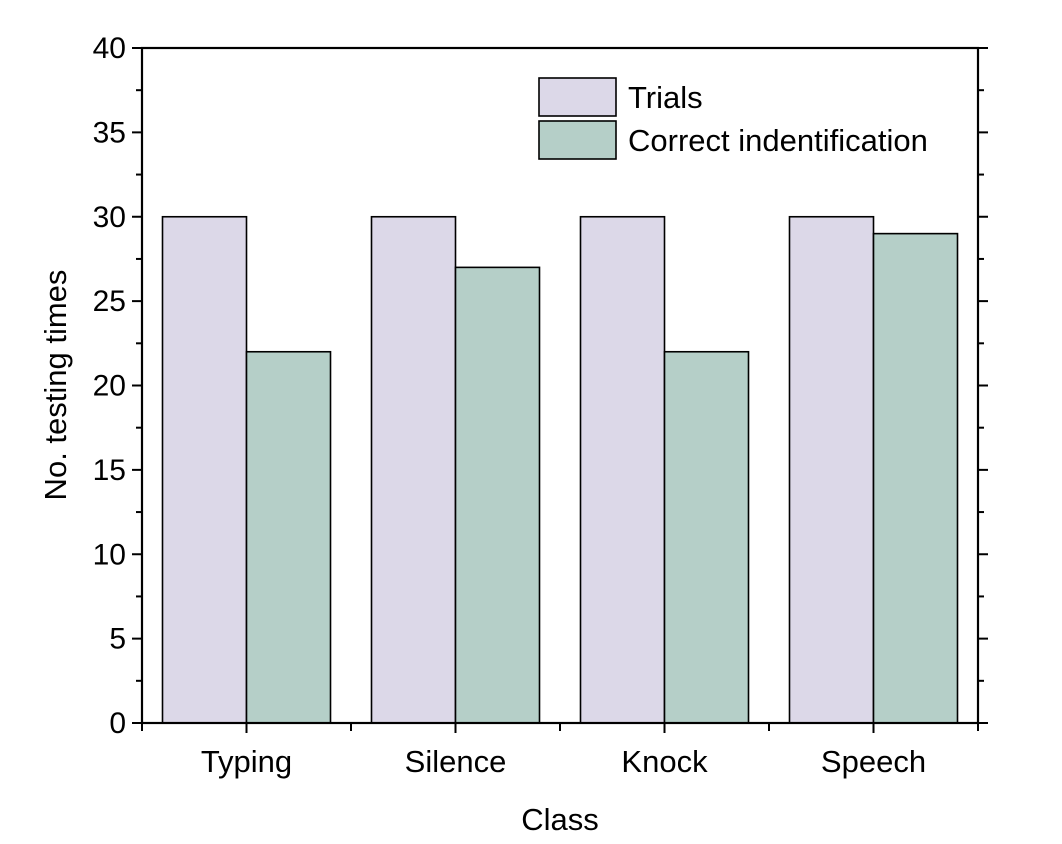 This screenshot has height=844, width=1062. I want to click on y-tick-label: 5, so click(117, 639).